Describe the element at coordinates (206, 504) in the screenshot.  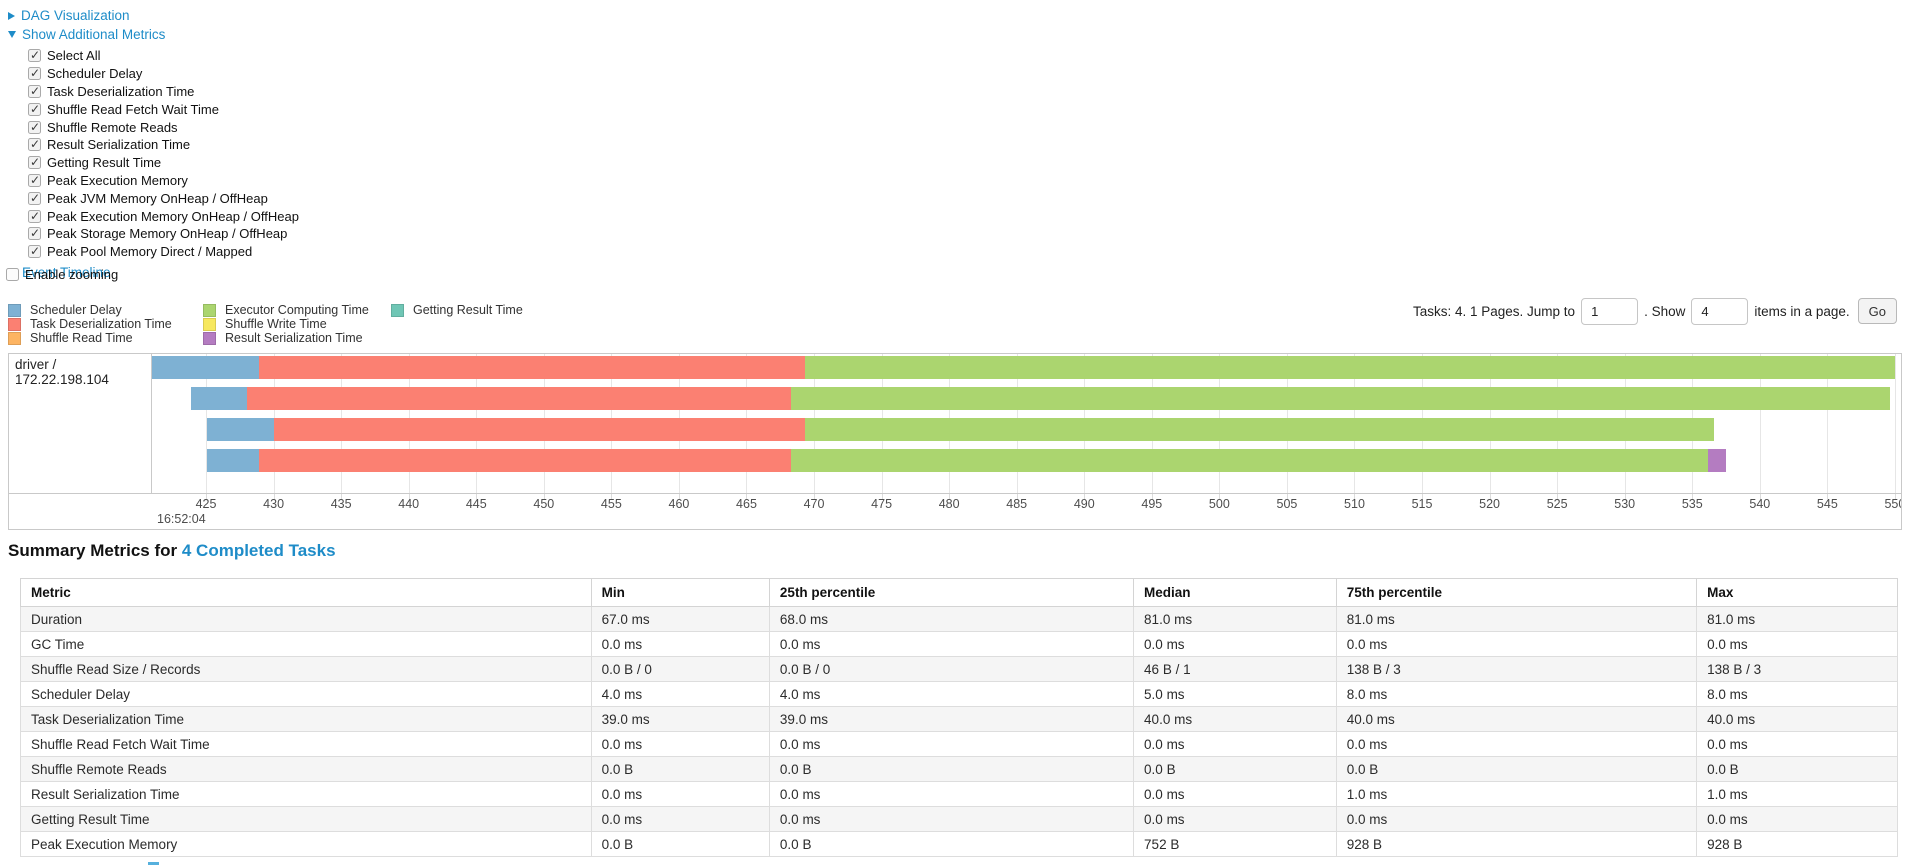
I see `axis-tick-label: 425` at that location.